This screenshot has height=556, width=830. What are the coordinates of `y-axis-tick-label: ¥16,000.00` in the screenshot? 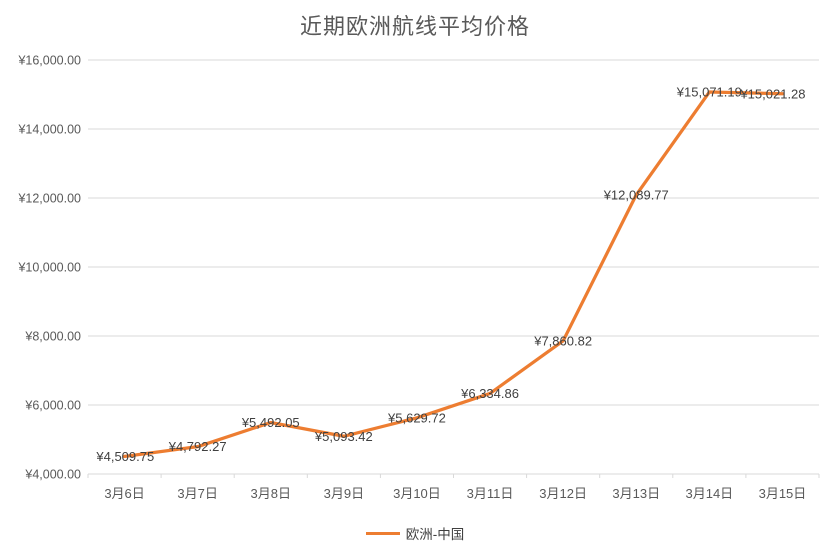 It's located at (49, 61).